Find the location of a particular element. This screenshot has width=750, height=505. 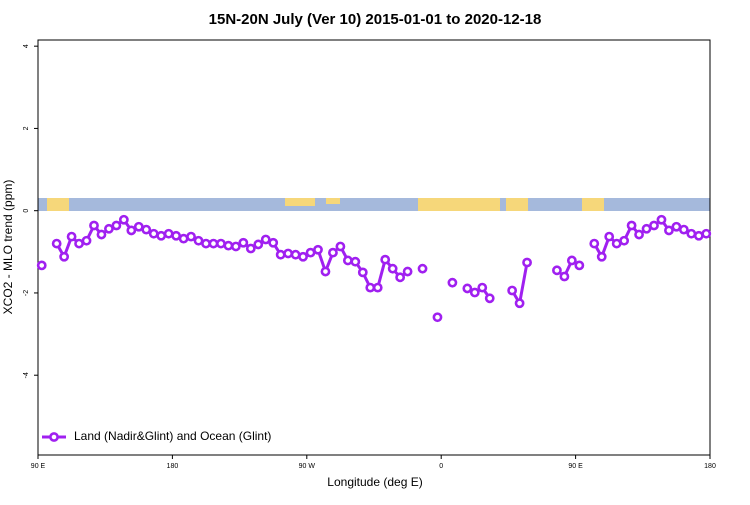

y-tick-label: 4 is located at coordinates (26, 46).